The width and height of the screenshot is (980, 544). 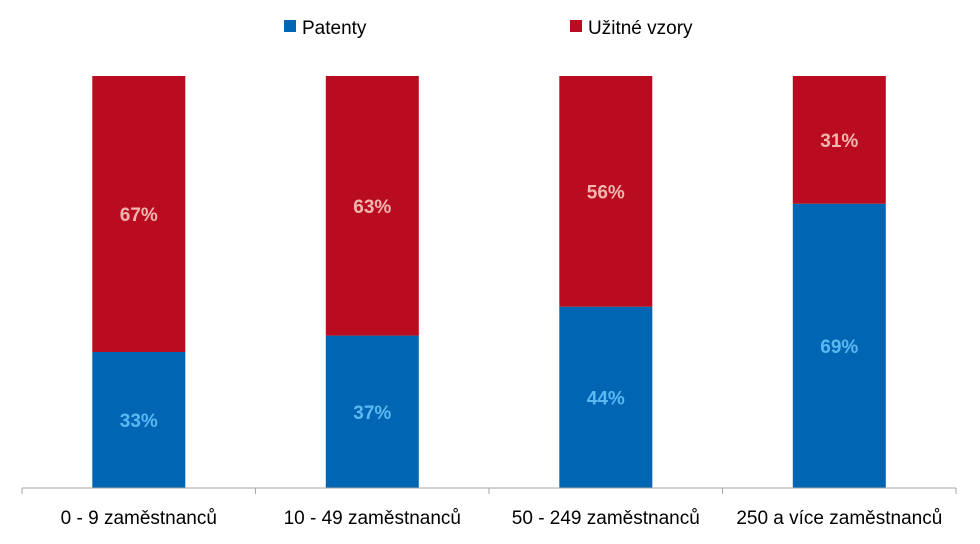 I want to click on data-label-uzitne-vzory-4: 31%, so click(x=839, y=141).